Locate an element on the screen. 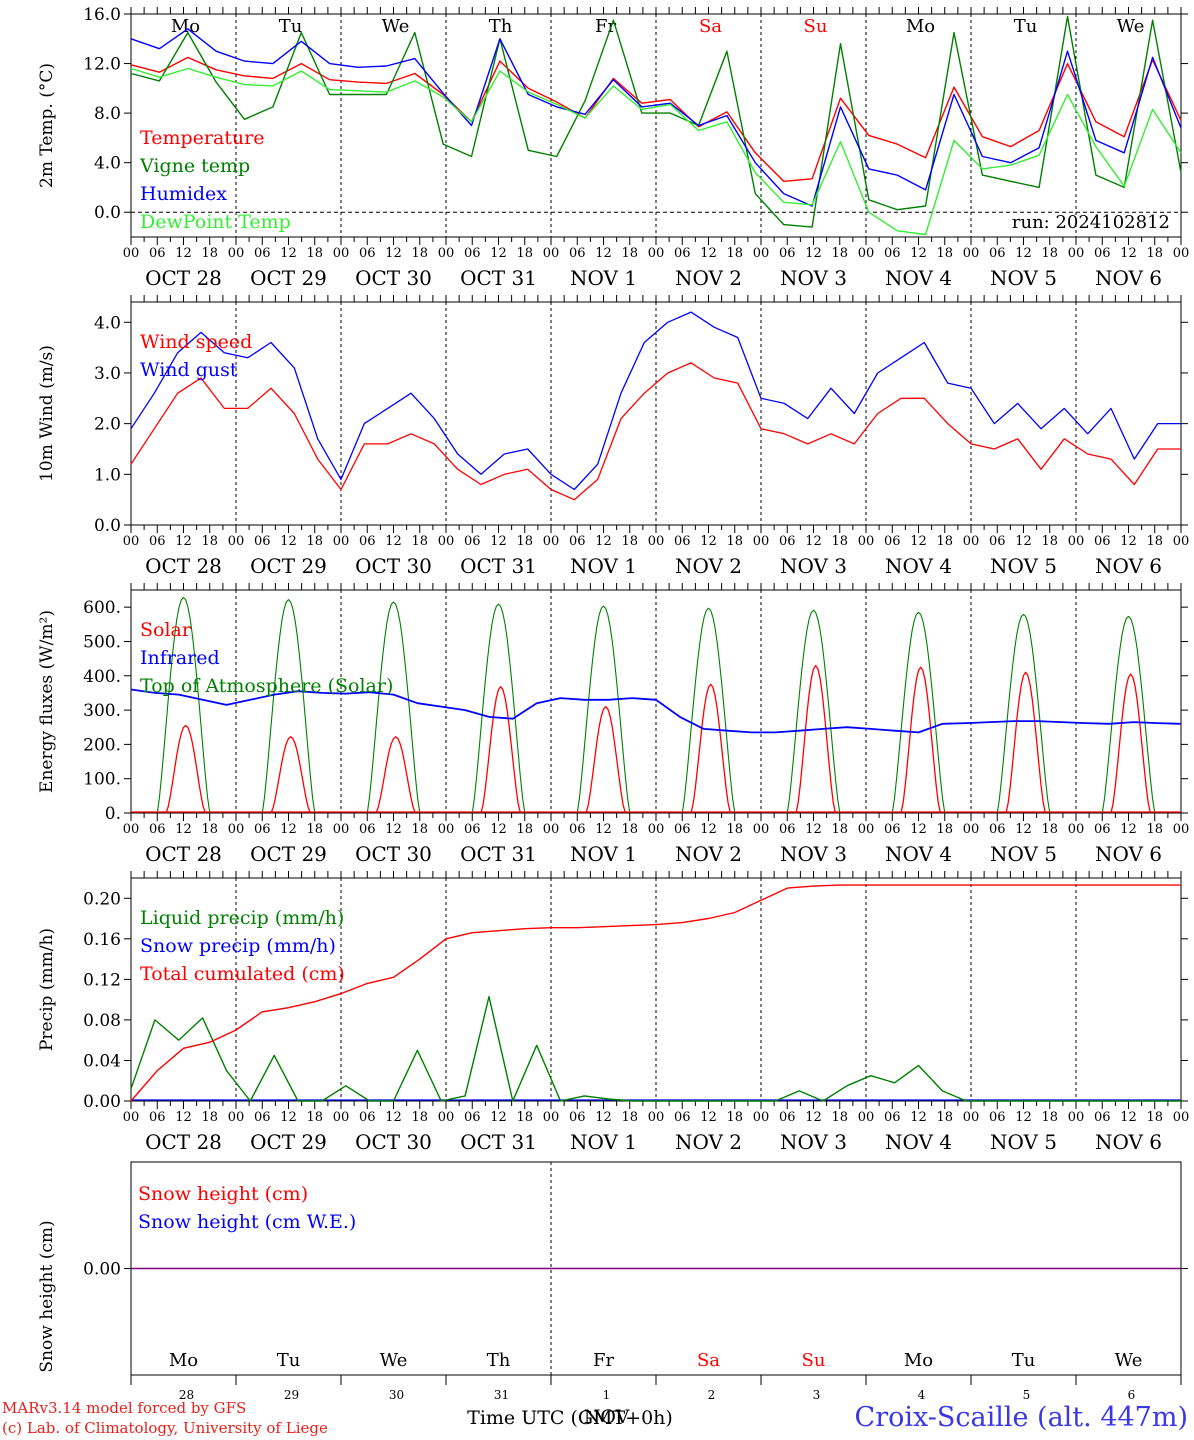 Image resolution: width=1194 pixels, height=1440 pixels. y-axis-label: Energy fluxes (W/m²) is located at coordinates (47, 701).